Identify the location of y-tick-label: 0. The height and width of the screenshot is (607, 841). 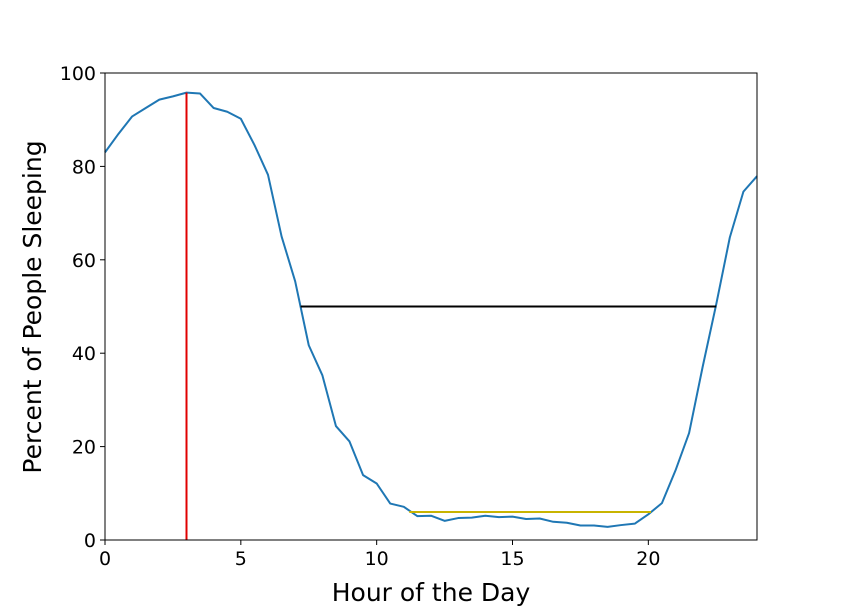
(90, 541).